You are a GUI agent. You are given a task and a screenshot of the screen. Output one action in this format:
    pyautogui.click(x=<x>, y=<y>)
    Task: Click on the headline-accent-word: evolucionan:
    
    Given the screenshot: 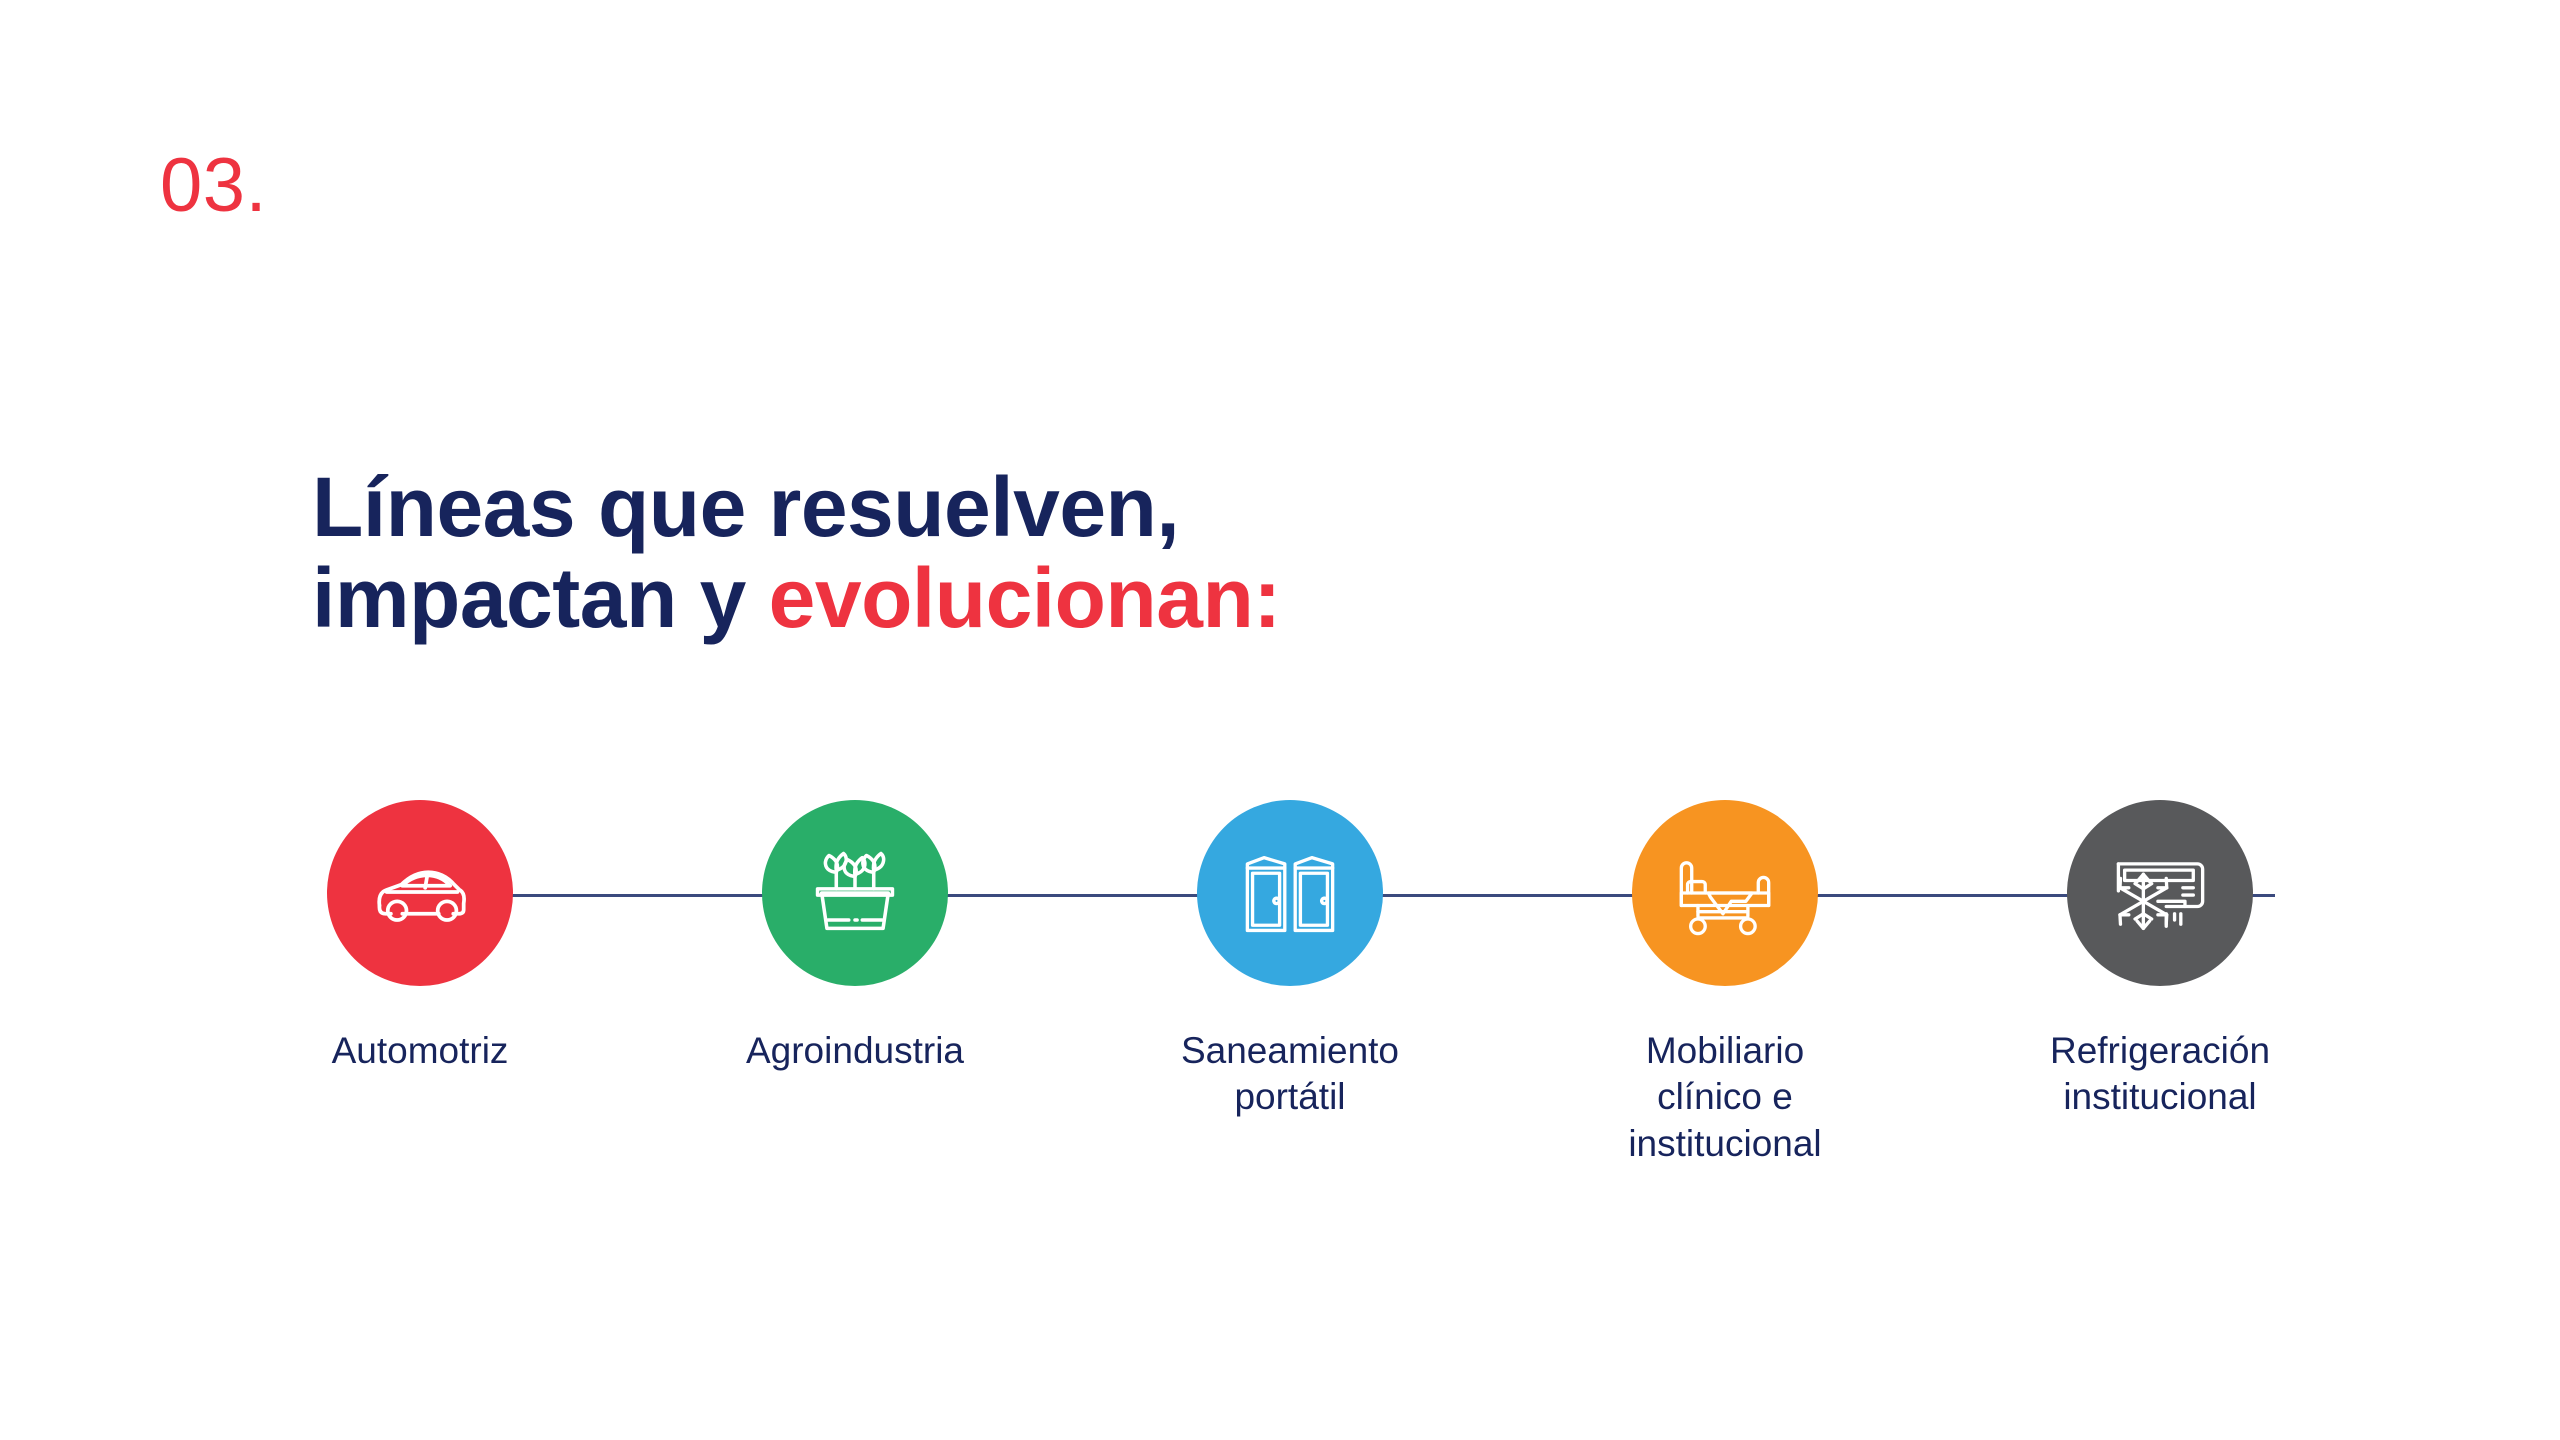 What is the action you would take?
    pyautogui.click(x=1025, y=597)
    